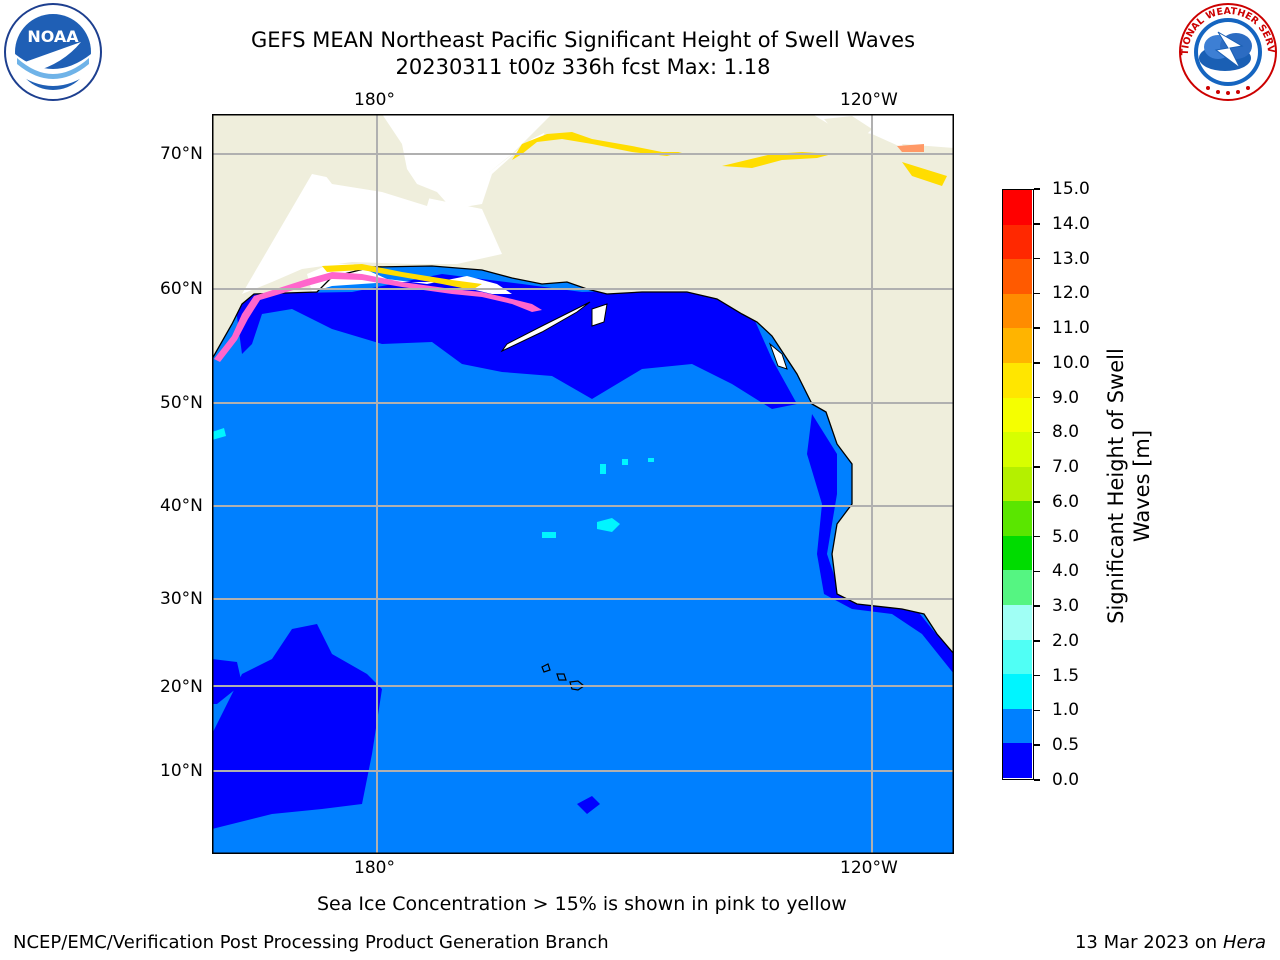  Describe the element at coordinates (374, 868) in the screenshot. I see `lon-label-bottom-180: 180°` at that location.